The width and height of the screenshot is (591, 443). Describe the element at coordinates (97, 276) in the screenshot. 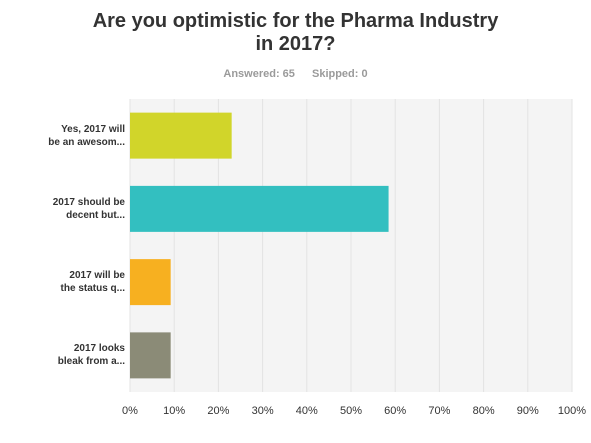

I see `category-label-line: 2017 will be` at that location.